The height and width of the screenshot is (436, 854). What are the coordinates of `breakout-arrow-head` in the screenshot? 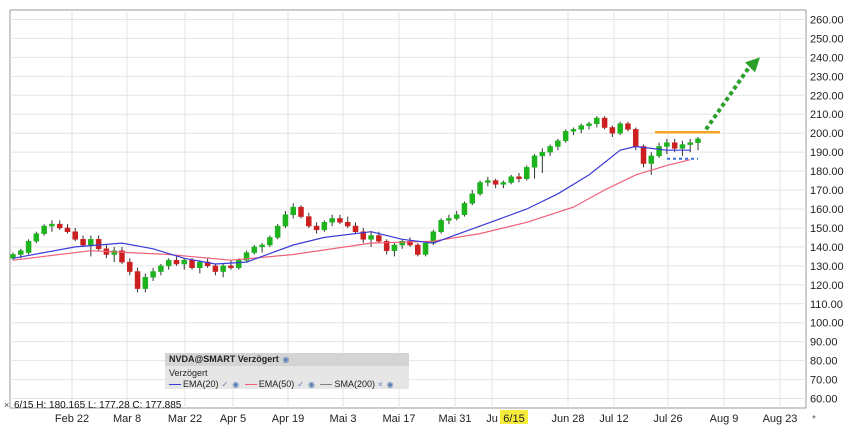 It's located at (752, 65).